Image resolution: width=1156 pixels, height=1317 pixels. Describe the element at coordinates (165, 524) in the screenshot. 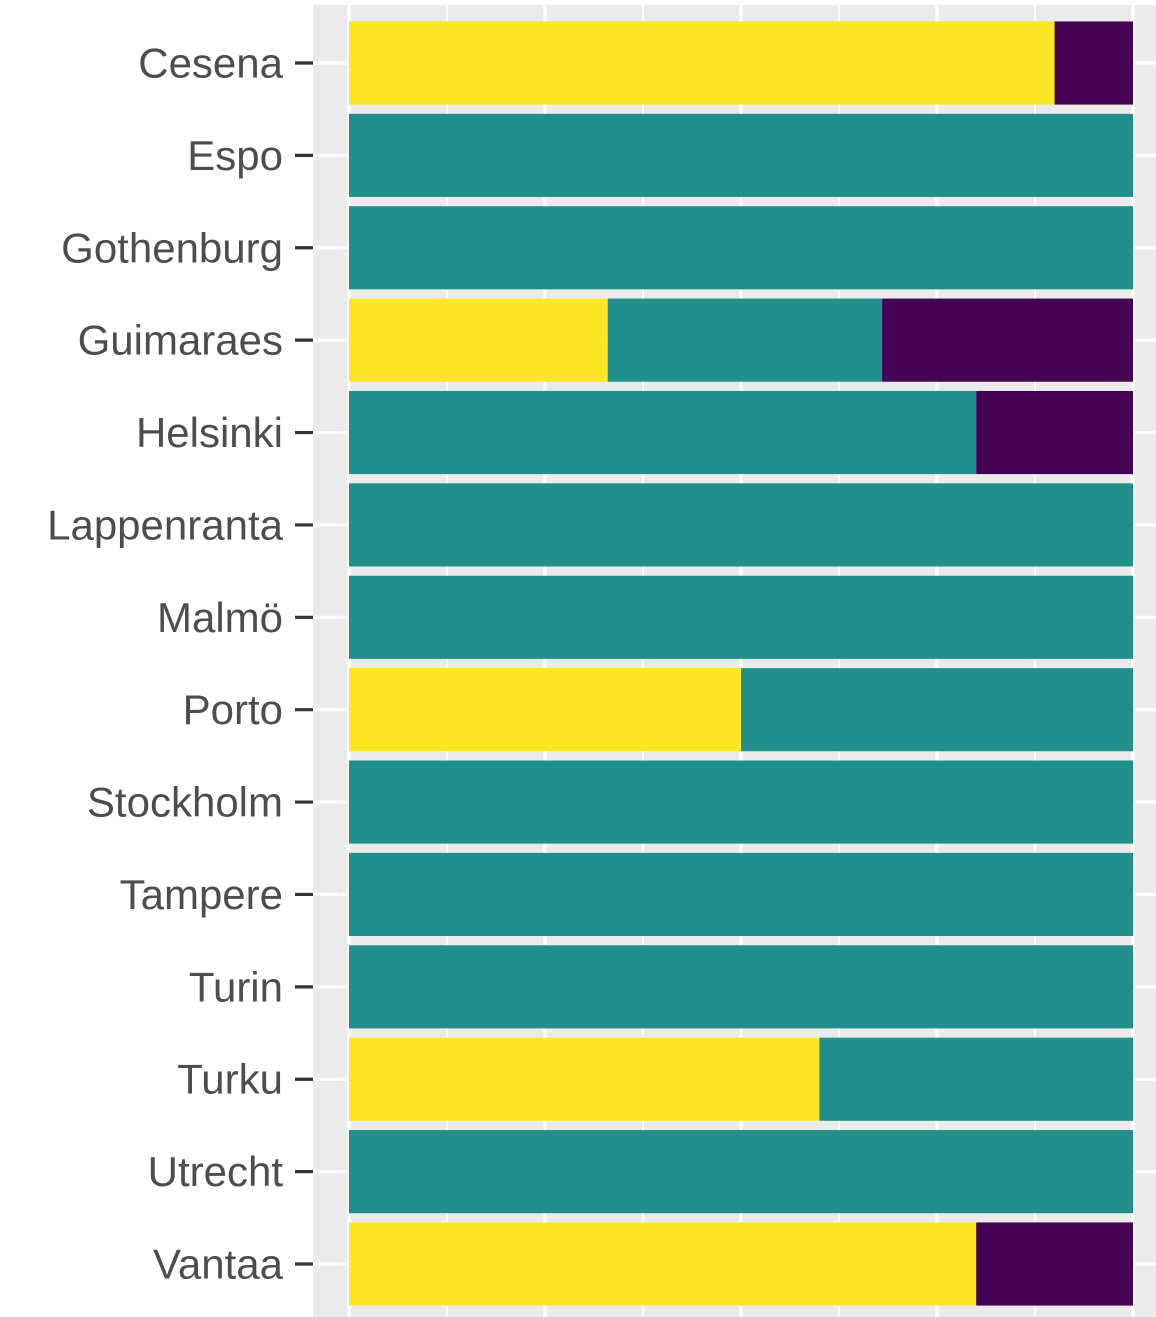

I see `y-tick-label: Lappenranta` at that location.